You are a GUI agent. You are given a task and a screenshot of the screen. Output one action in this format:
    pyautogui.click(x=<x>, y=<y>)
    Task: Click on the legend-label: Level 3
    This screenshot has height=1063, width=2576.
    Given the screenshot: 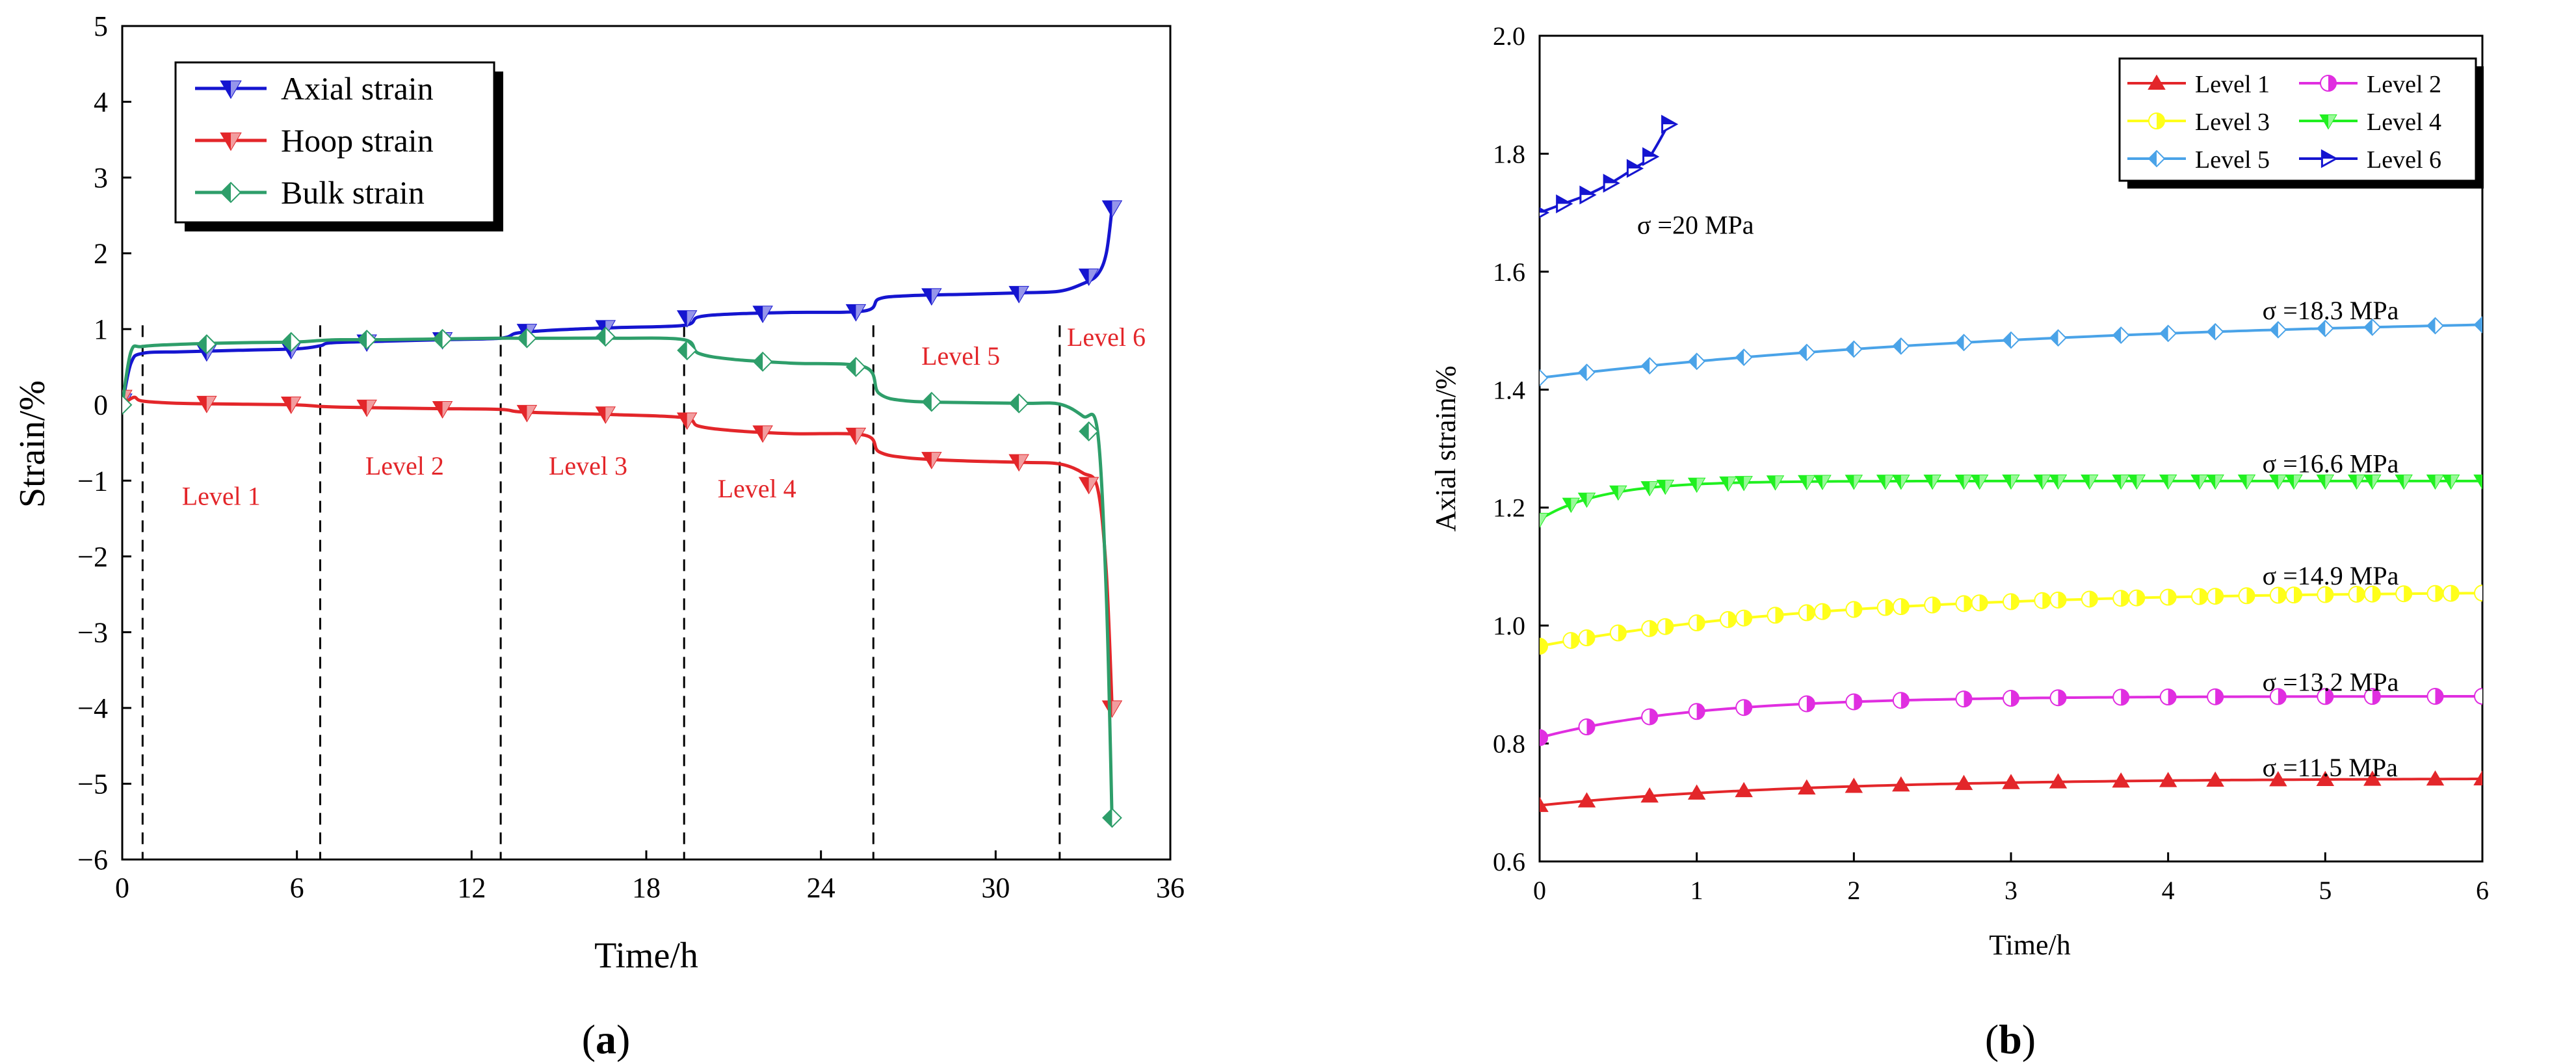 What is the action you would take?
    pyautogui.click(x=2232, y=122)
    